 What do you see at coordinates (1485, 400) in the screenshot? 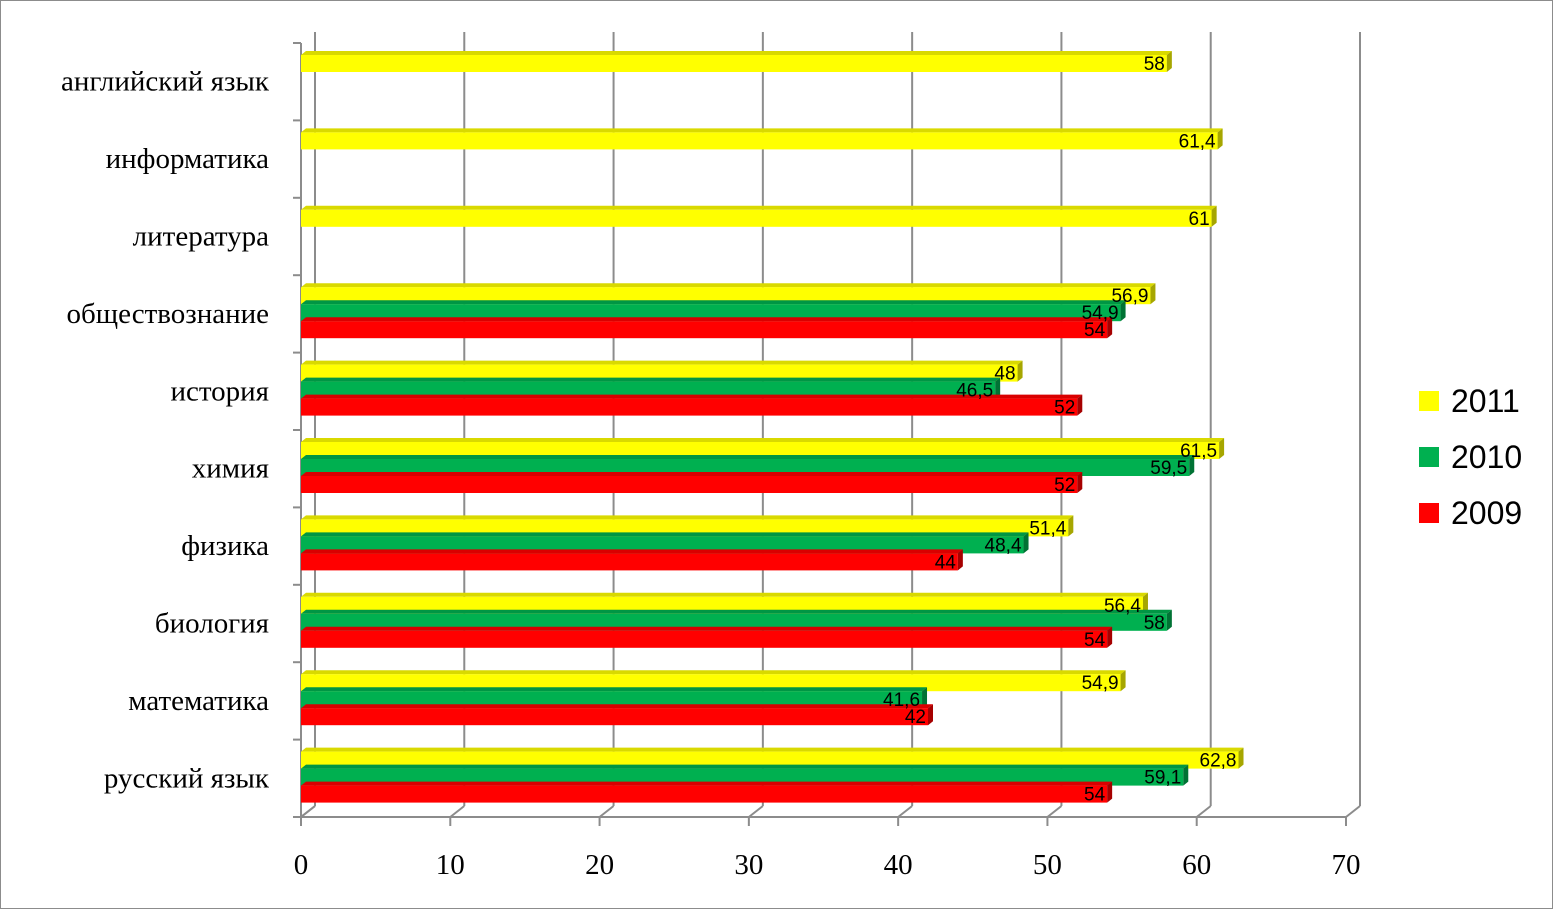
I see `legend-label: 2011` at bounding box center [1485, 400].